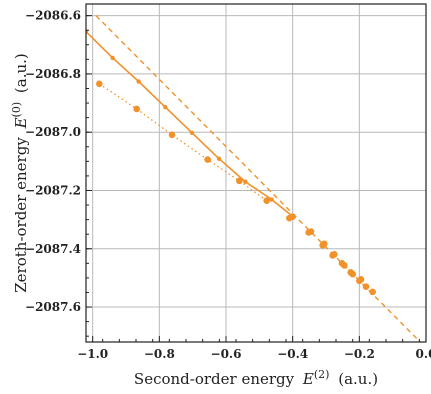 This screenshot has height=394, width=431. I want to click on x-tick-label: −0.8, so click(159, 354).